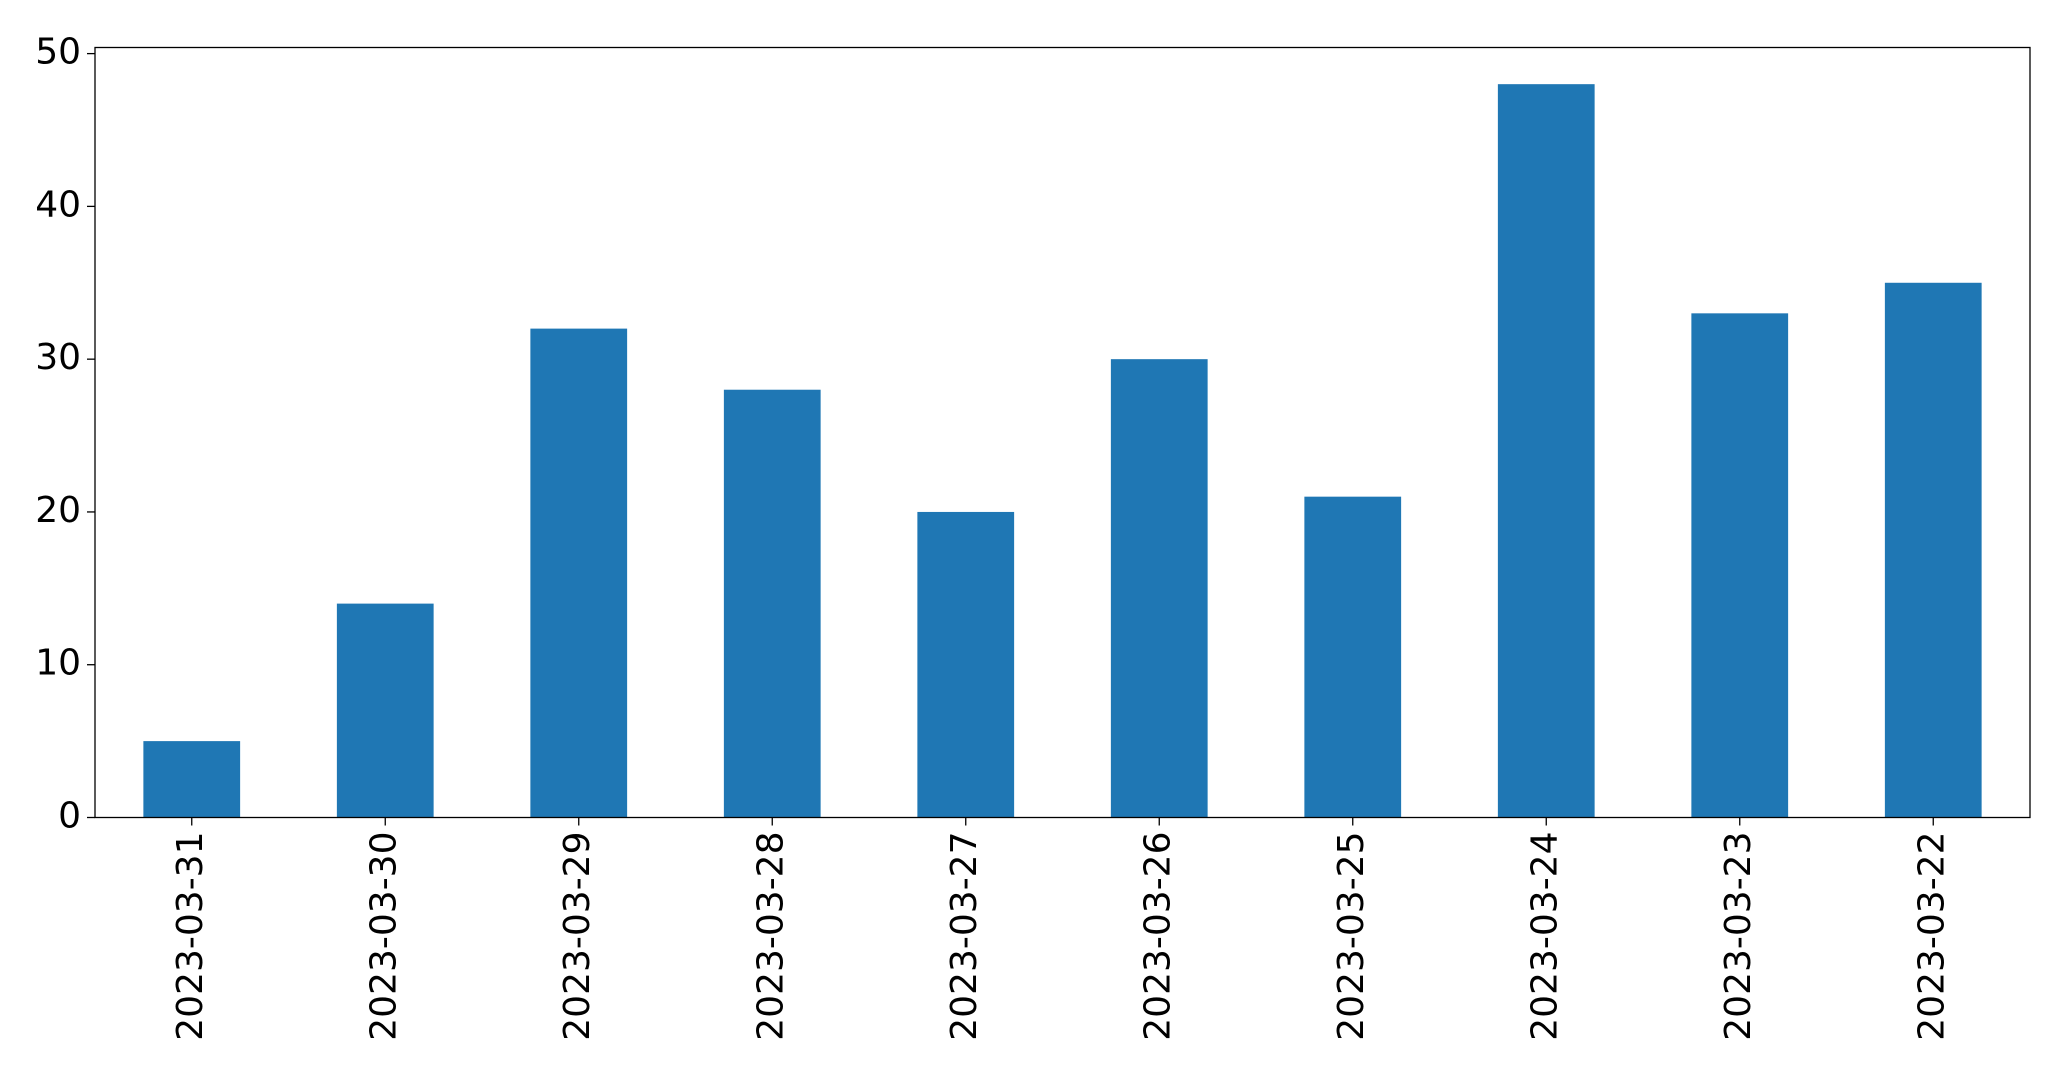 The height and width of the screenshot is (1069, 2071). Describe the element at coordinates (1931, 936) in the screenshot. I see `x-tick-label: 2023-03-22` at that location.